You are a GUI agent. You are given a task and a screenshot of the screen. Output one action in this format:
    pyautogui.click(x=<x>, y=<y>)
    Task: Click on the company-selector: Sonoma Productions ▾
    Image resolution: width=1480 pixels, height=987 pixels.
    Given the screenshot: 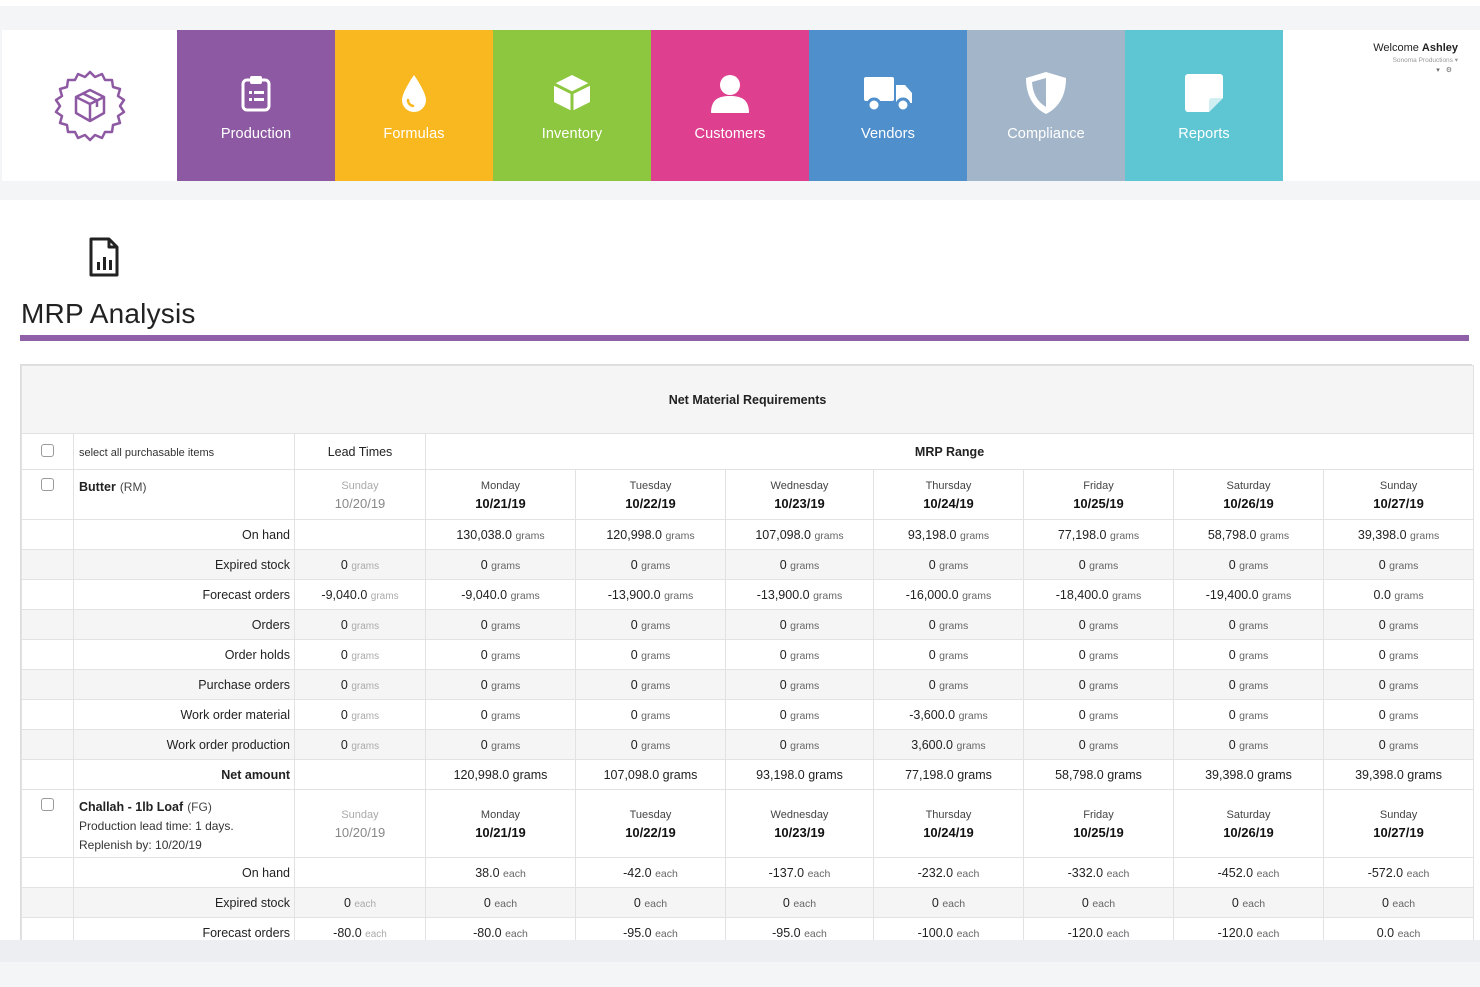 What is the action you would take?
    pyautogui.click(x=1425, y=60)
    